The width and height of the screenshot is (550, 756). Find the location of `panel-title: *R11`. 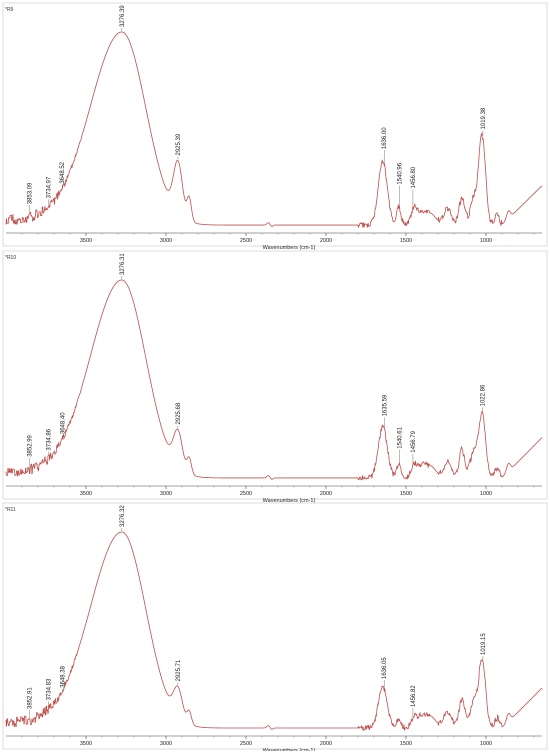

panel-title: *R11 is located at coordinates (10, 510).